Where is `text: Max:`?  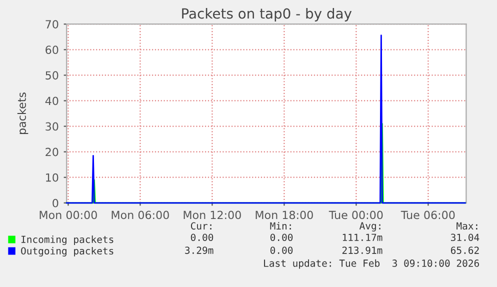
text: Max: is located at coordinates (467, 226).